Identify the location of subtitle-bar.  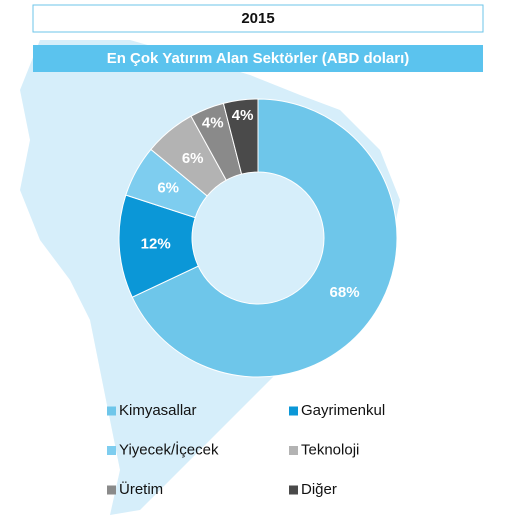
(258, 58).